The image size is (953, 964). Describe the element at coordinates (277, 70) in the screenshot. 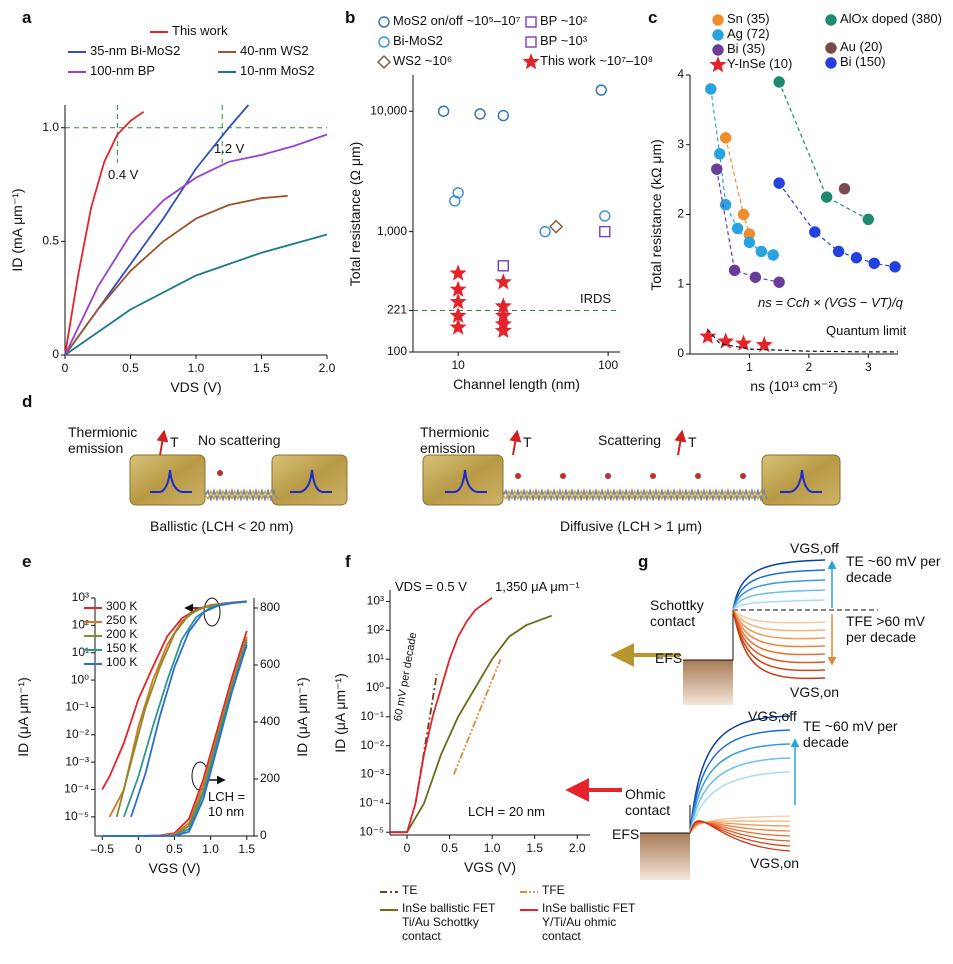

I see `legend-label: 10-nm MoS2` at that location.